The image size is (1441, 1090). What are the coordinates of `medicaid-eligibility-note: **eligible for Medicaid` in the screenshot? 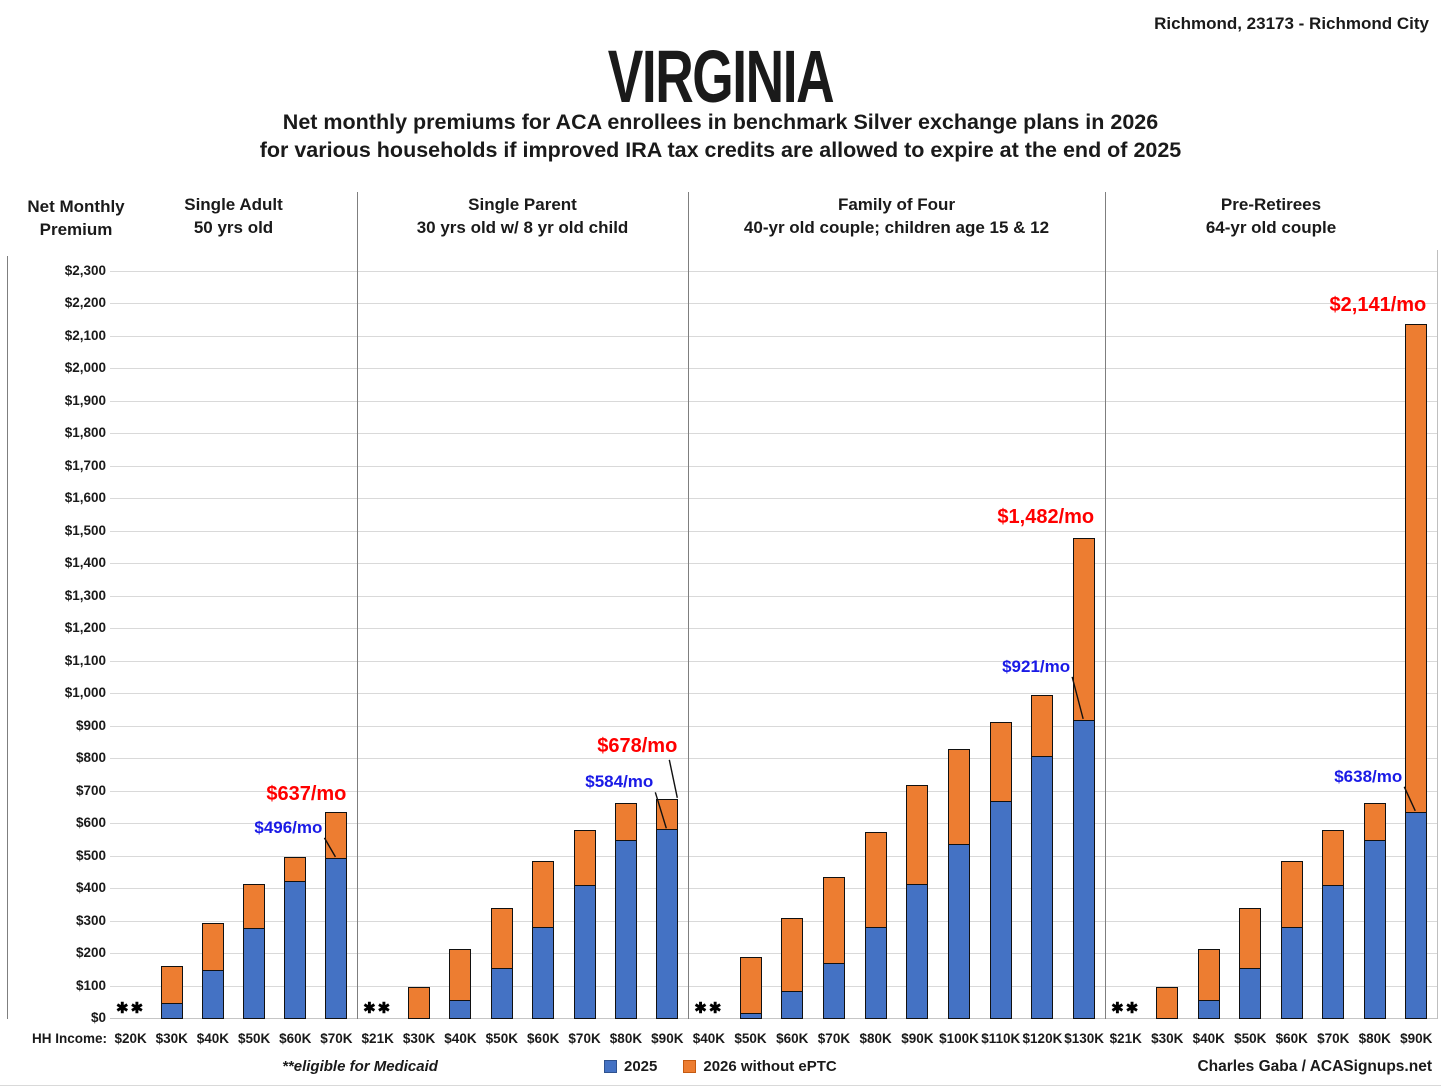 It's located at (360, 1066).